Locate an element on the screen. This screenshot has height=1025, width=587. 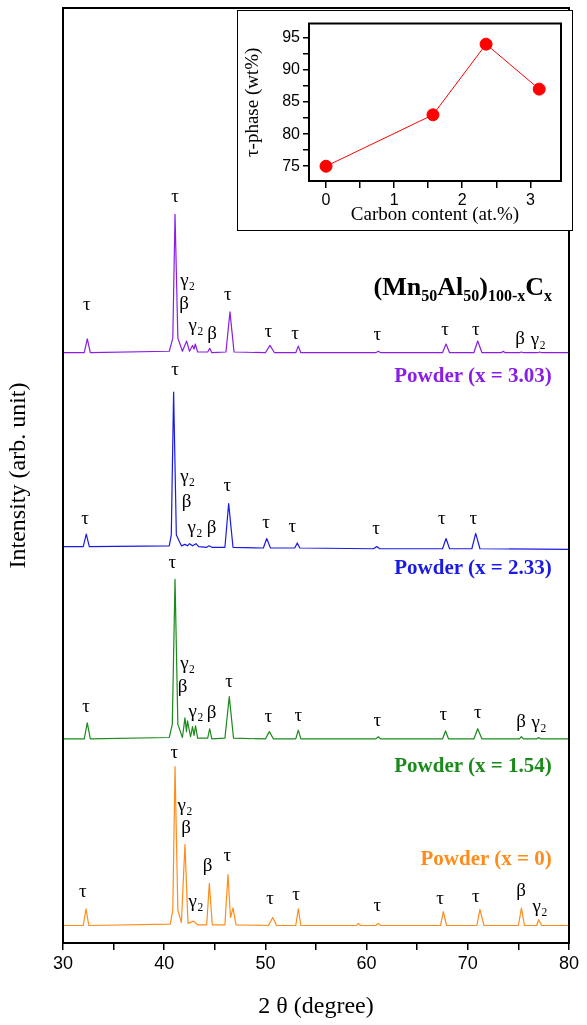
y-tick-label: 95 is located at coordinates (291, 37).